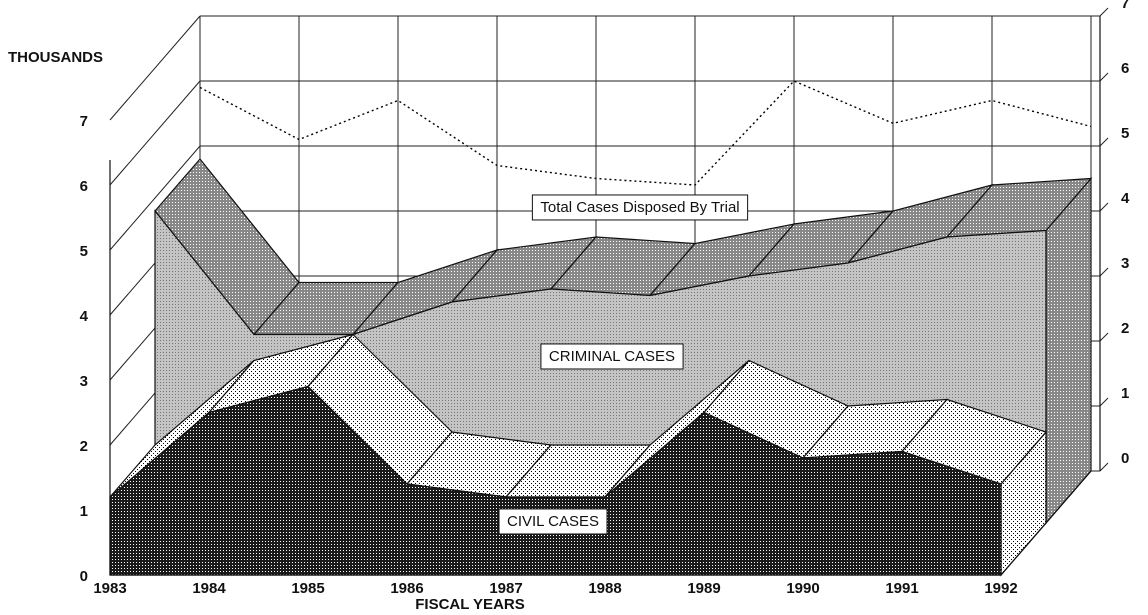  I want to click on x-tick-label: 1992, so click(1000, 588).